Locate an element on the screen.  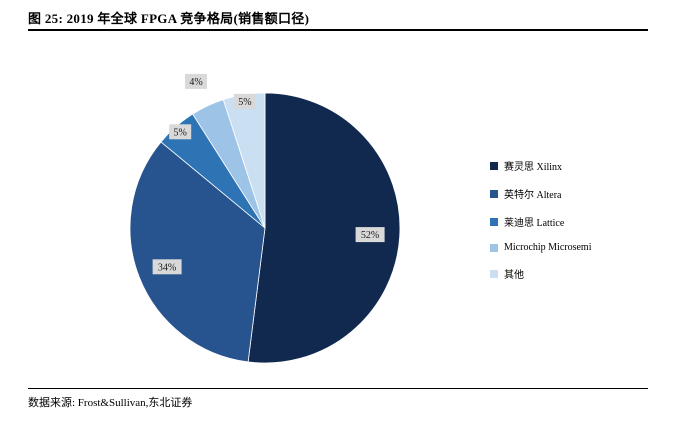
legend-item: 其他 is located at coordinates (540, 273).